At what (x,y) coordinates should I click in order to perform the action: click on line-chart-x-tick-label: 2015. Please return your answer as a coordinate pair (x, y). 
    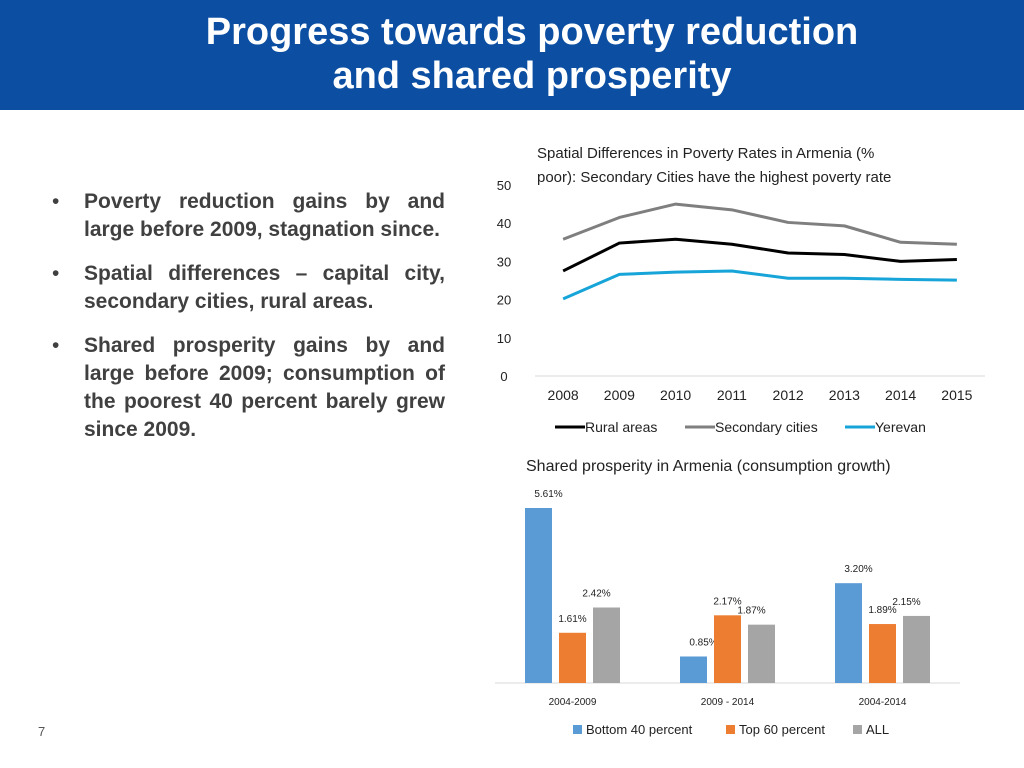
    Looking at the image, I should click on (956, 395).